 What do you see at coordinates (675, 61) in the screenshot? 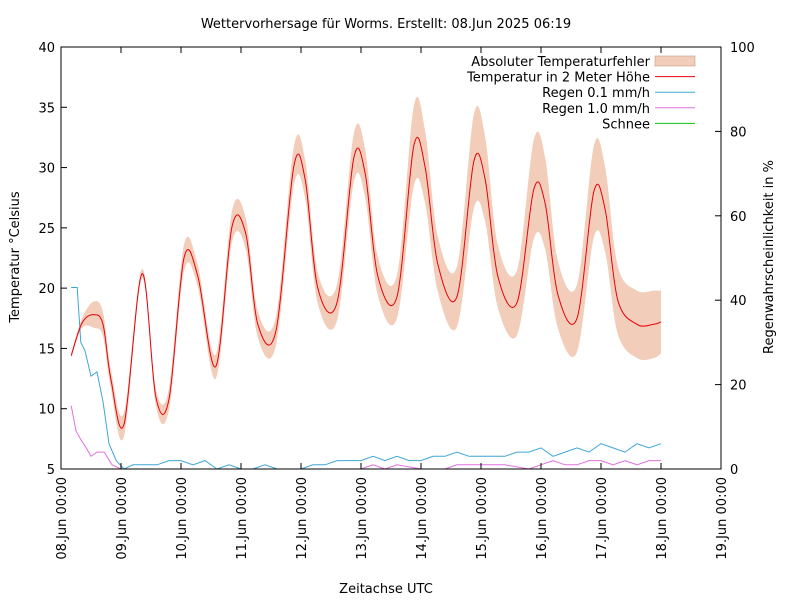
I see `legend-swatch` at bounding box center [675, 61].